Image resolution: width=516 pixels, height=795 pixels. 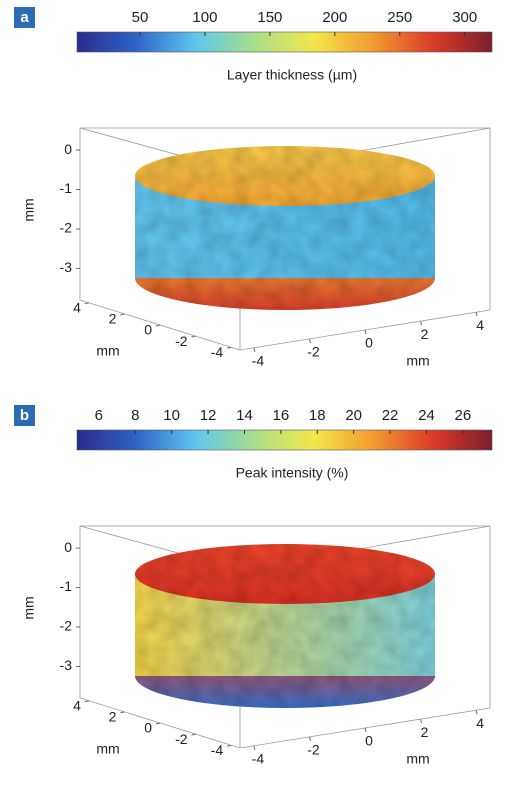 I want to click on panel-label: a, so click(x=24, y=17).